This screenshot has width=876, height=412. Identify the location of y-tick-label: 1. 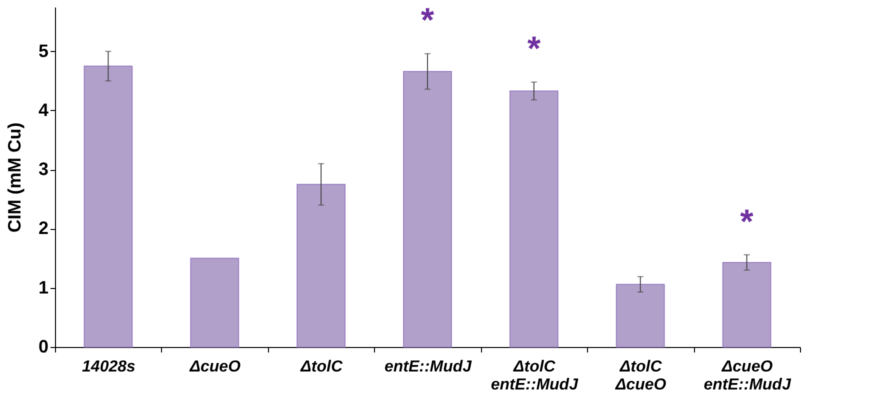
(43, 287).